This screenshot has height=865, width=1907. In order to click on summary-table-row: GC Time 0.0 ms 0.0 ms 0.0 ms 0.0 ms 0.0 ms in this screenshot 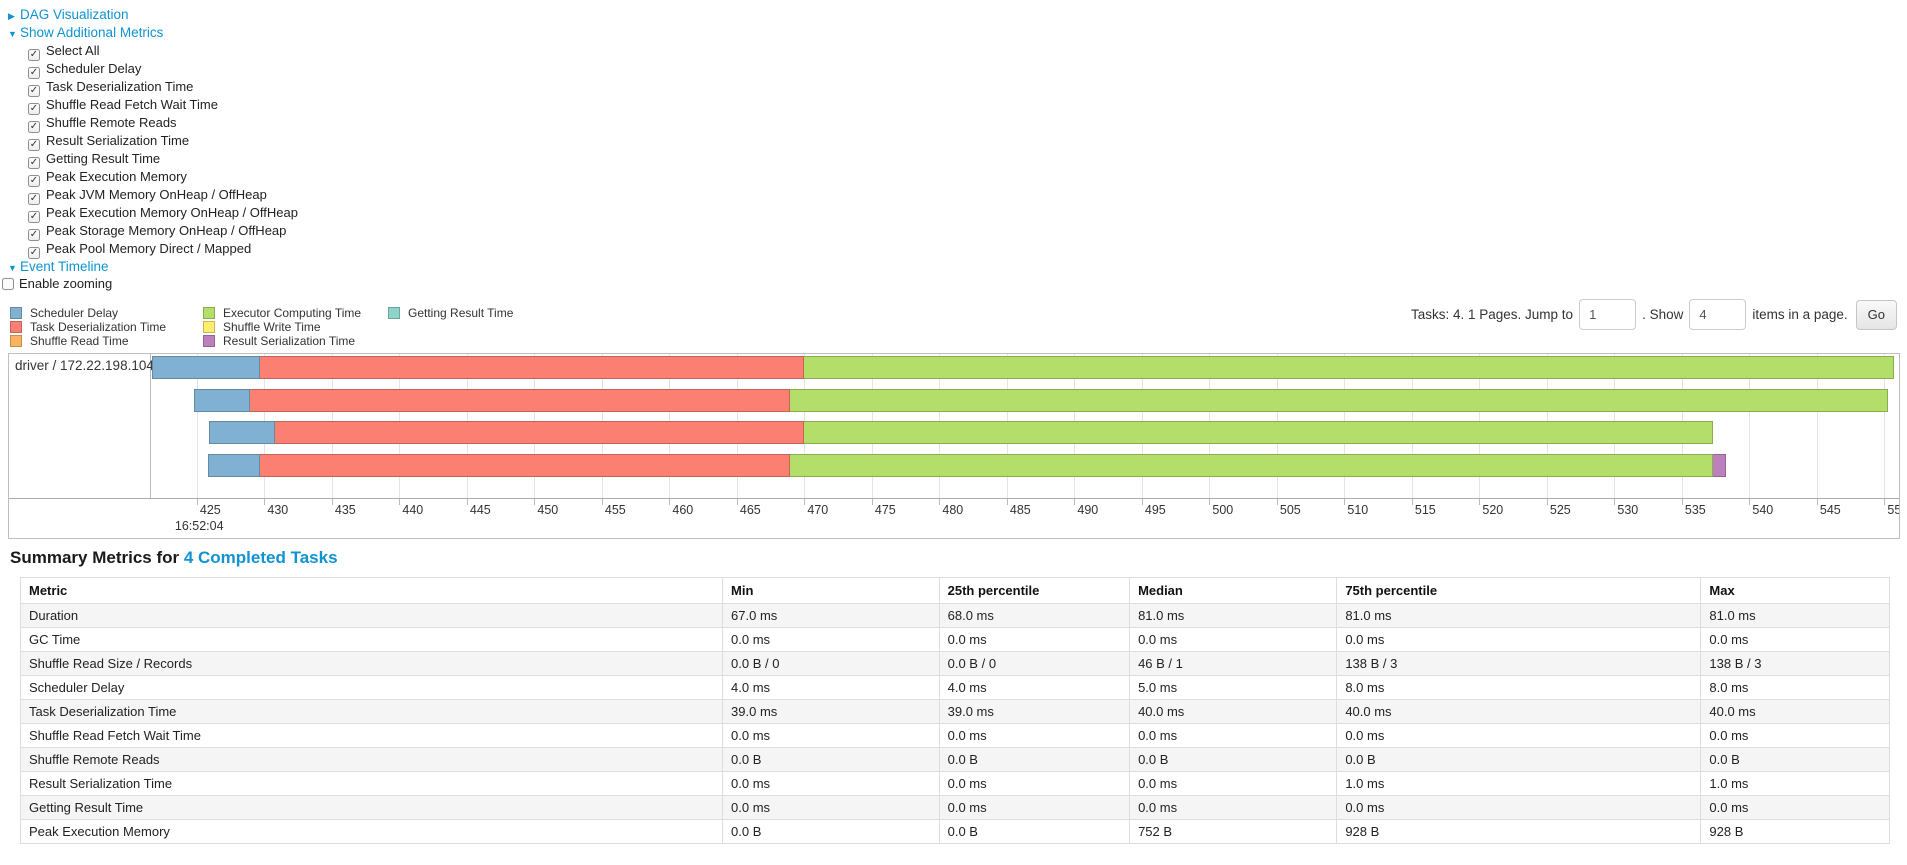, I will do `click(954, 639)`.